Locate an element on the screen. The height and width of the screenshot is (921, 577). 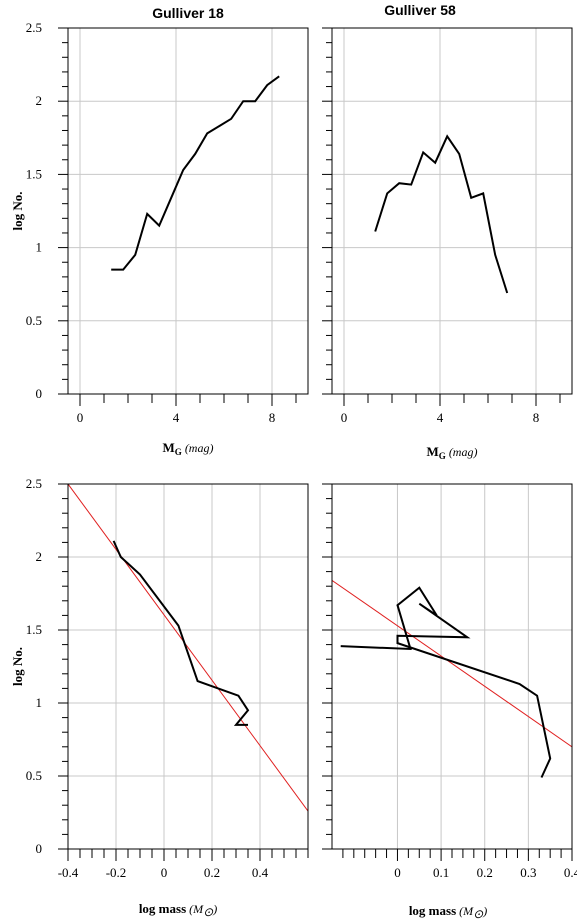
x-tick-label: -0.4 is located at coordinates (68, 872).